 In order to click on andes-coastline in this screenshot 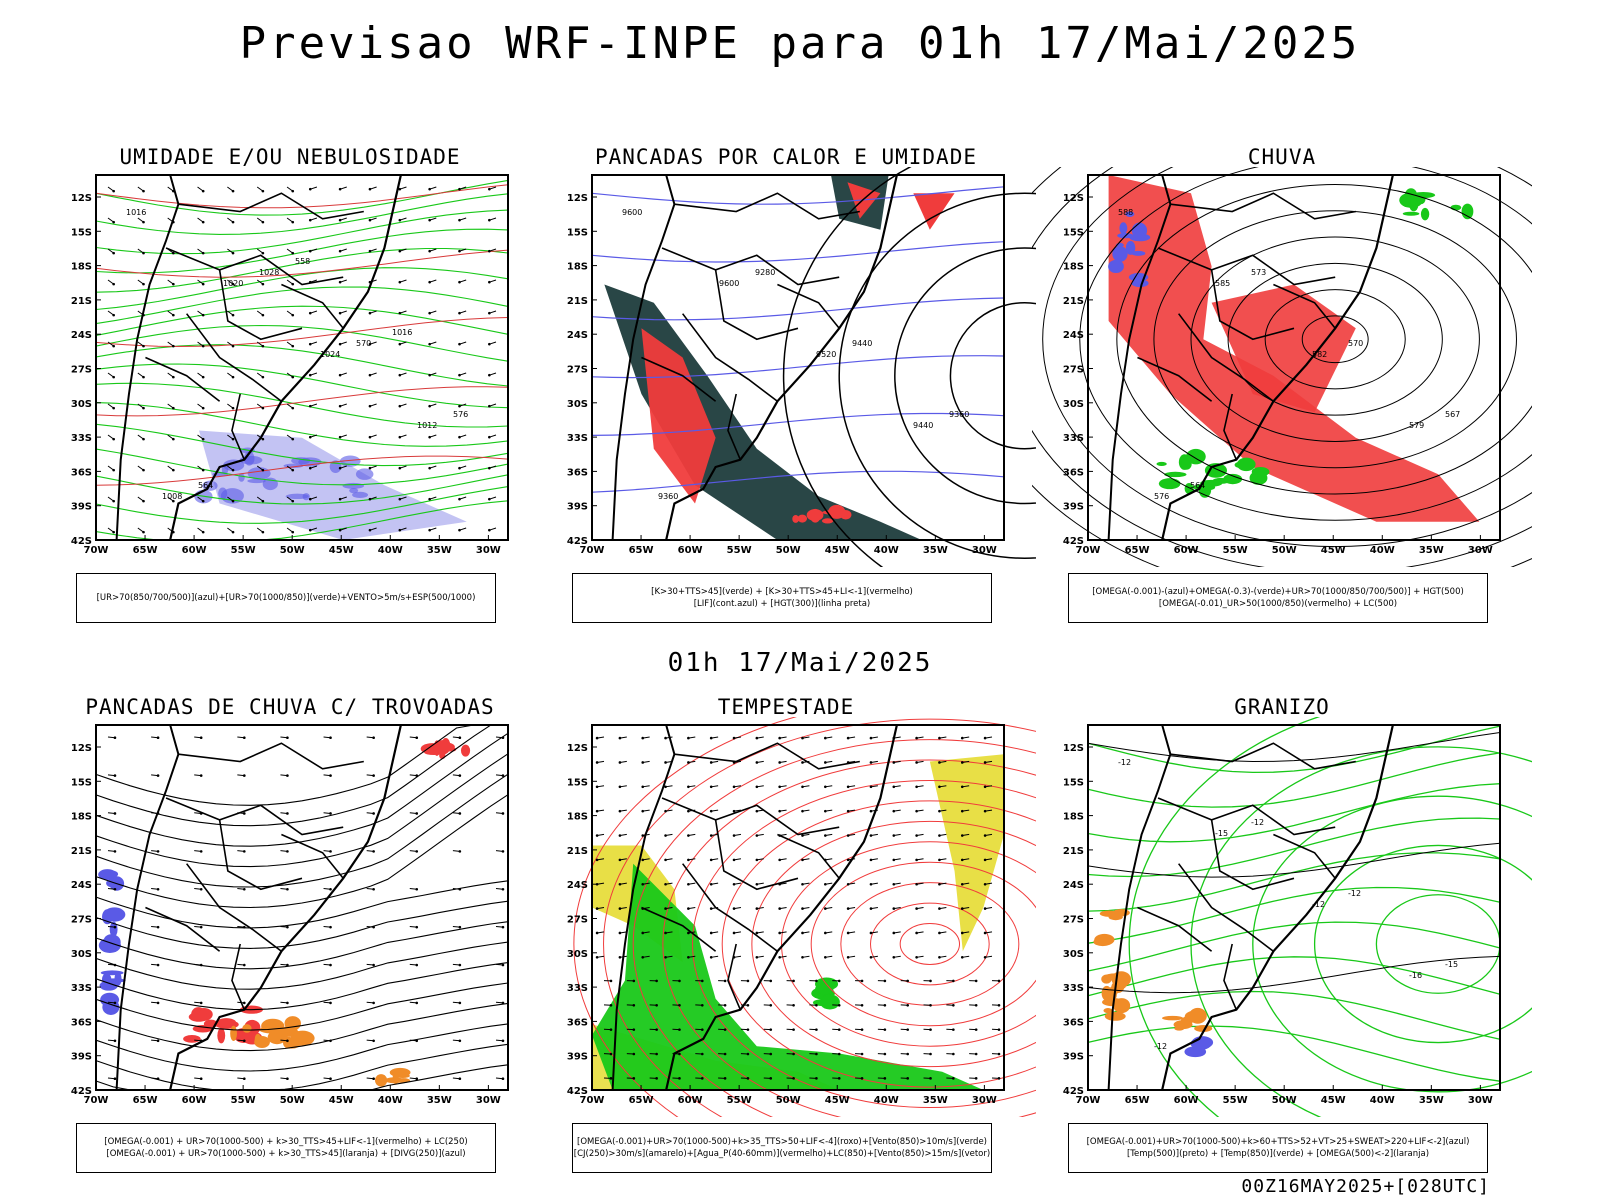, I will do `click(643, 357)`.